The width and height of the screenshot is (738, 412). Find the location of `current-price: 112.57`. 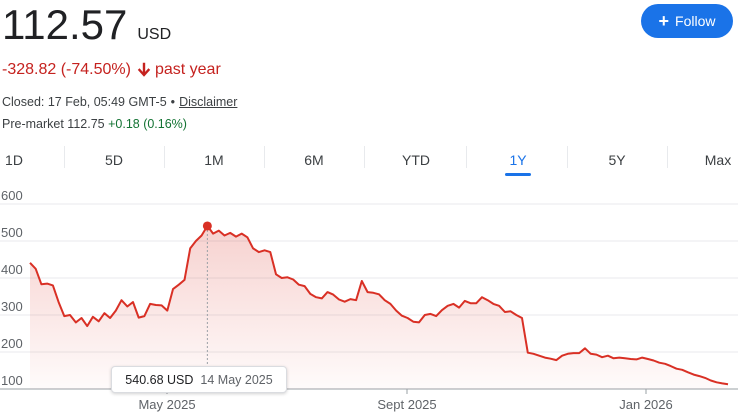

current-price: 112.57 is located at coordinates (65, 24).